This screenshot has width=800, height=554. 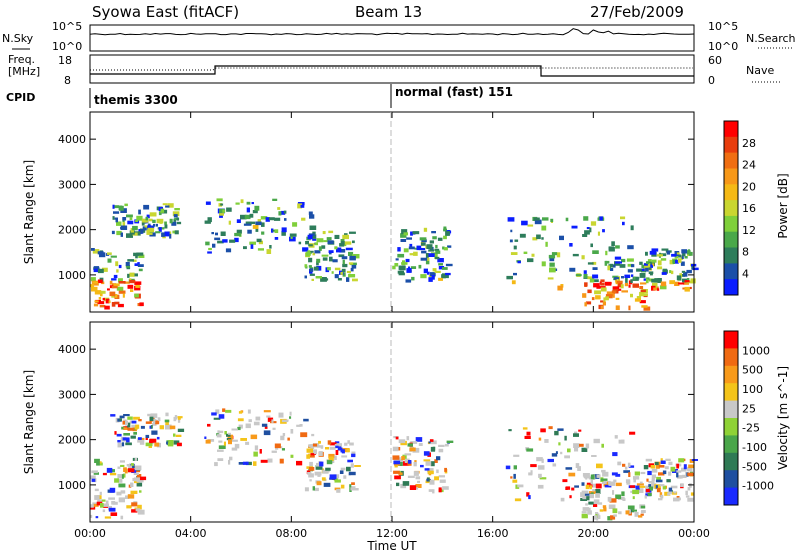 What do you see at coordinates (758, 418) in the screenshot?
I see `velocity-colorbar-ticks: 1000 500 100 25 -25 -100 -500 -1000` at bounding box center [758, 418].